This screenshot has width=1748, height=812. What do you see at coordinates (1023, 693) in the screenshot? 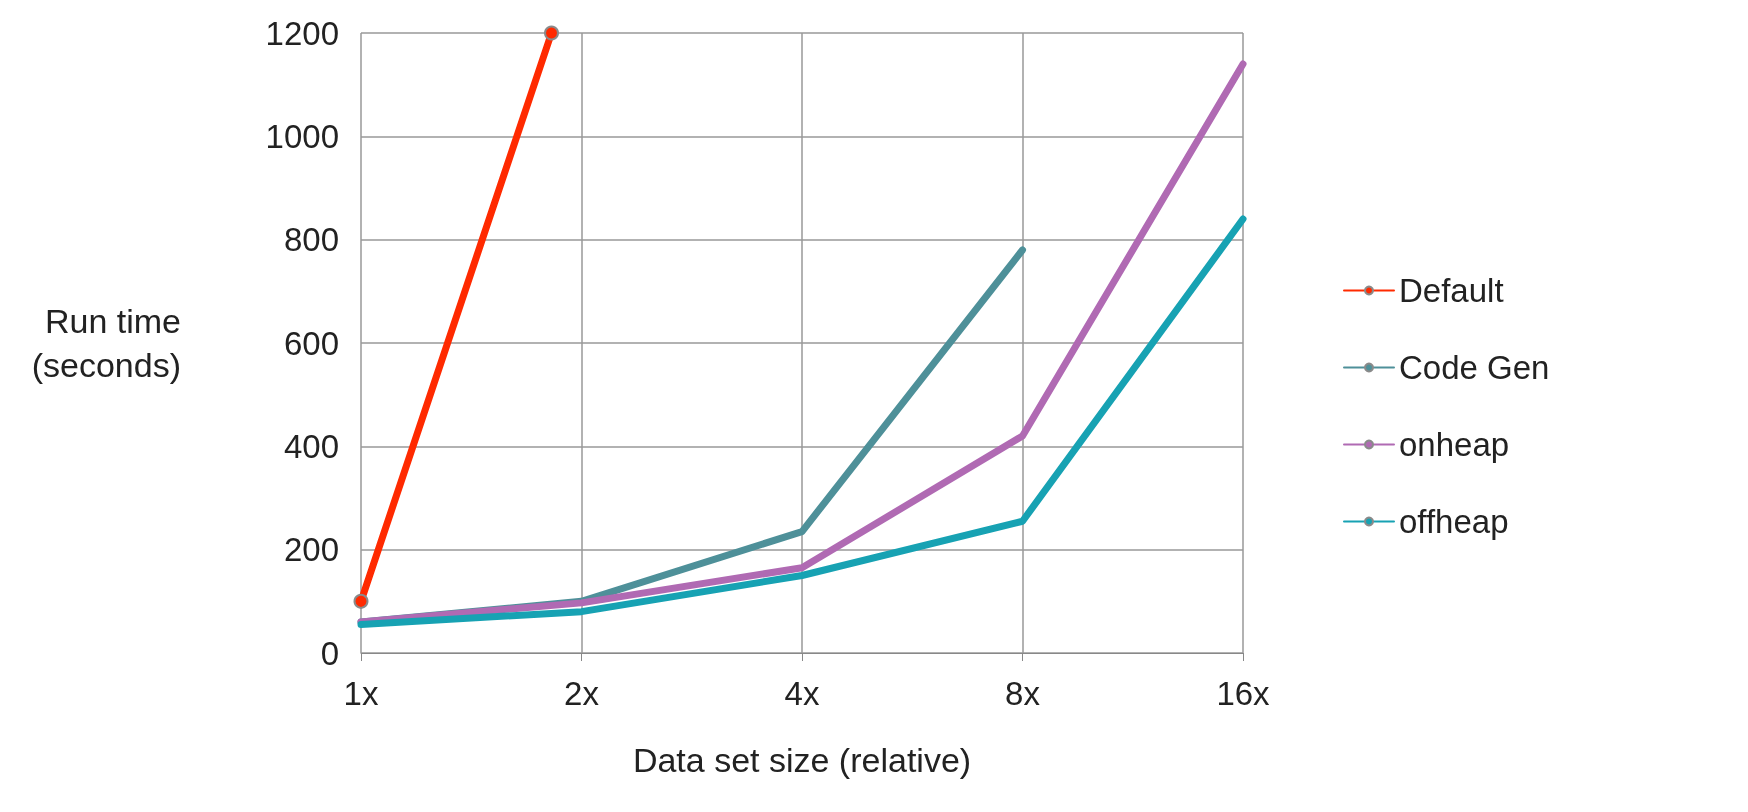
I see `x-tick-label: 8x` at bounding box center [1023, 693].